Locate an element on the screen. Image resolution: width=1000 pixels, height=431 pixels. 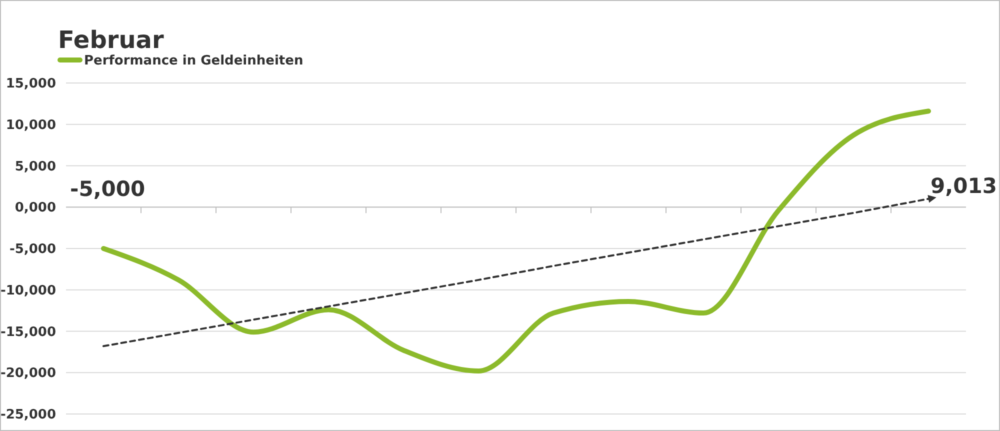
annotation: -5,000 is located at coordinates (108, 189).